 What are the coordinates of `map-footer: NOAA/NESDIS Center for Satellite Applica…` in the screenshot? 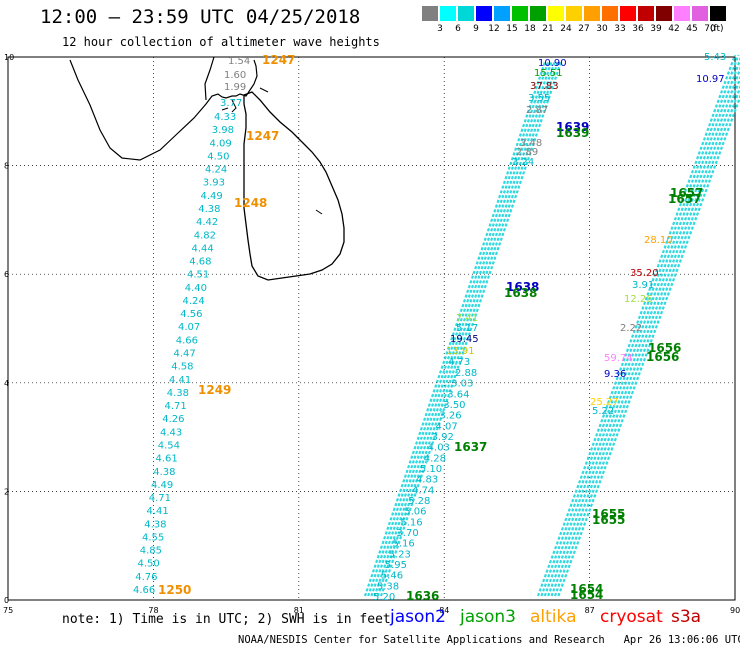 It's located at (489, 640).